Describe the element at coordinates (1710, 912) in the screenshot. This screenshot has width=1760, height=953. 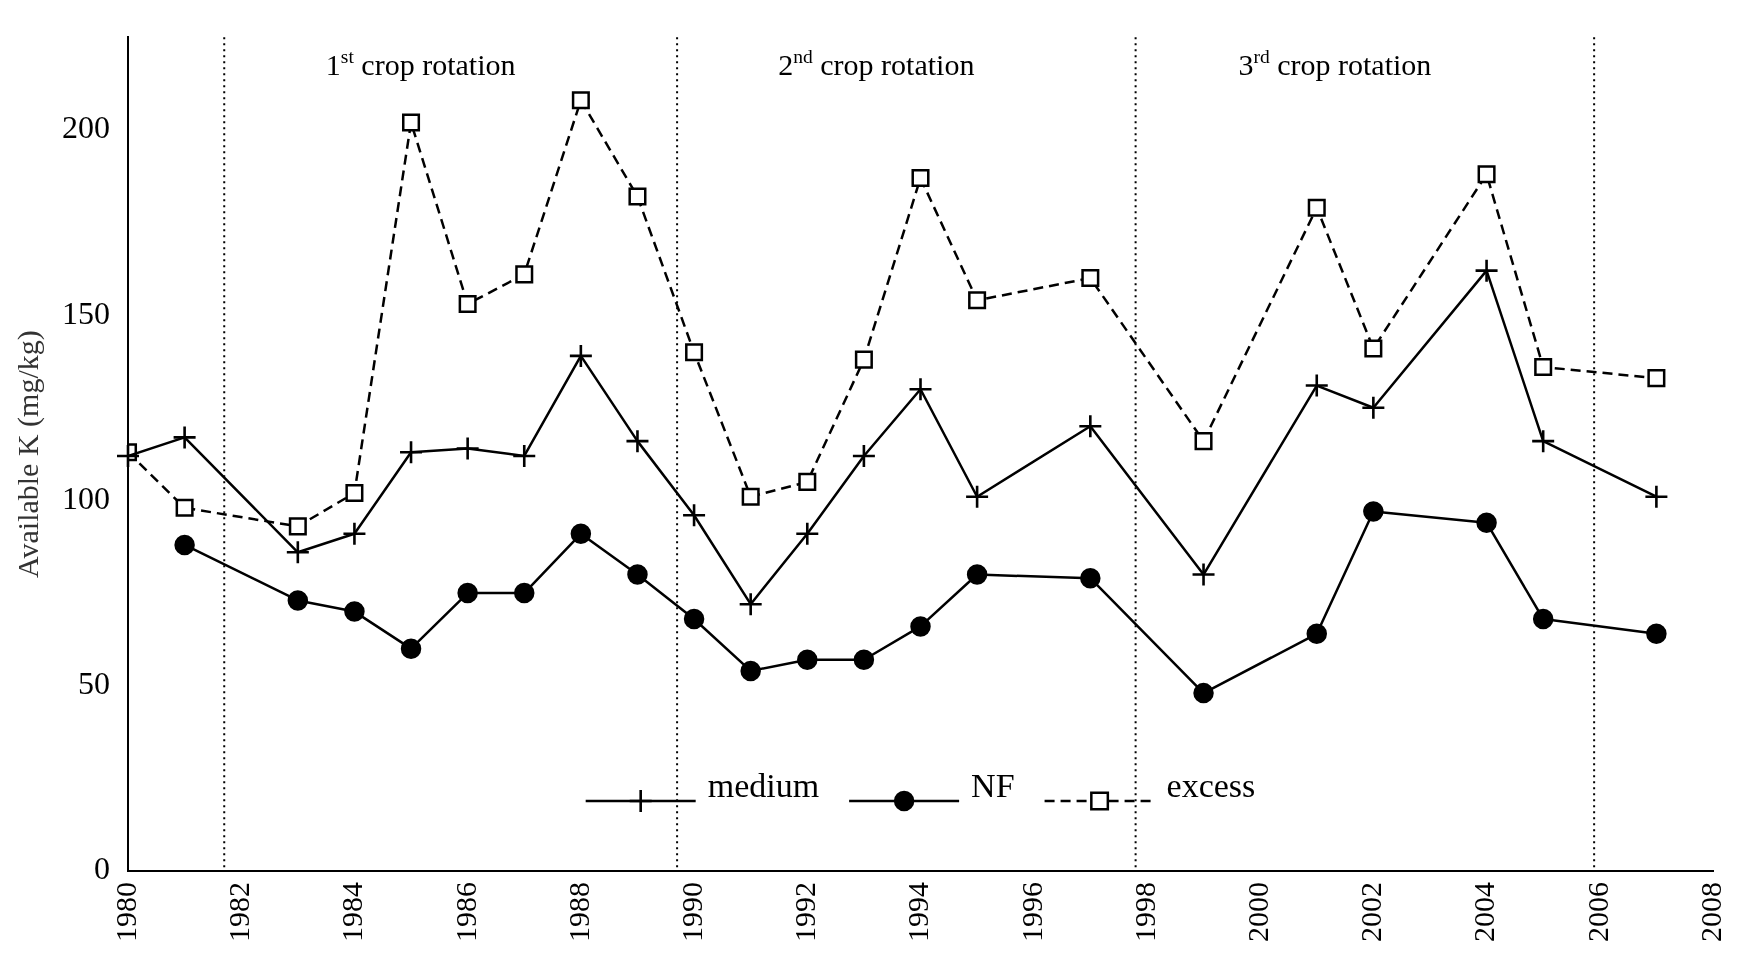
I see `x-tick-label: 2008` at that location.